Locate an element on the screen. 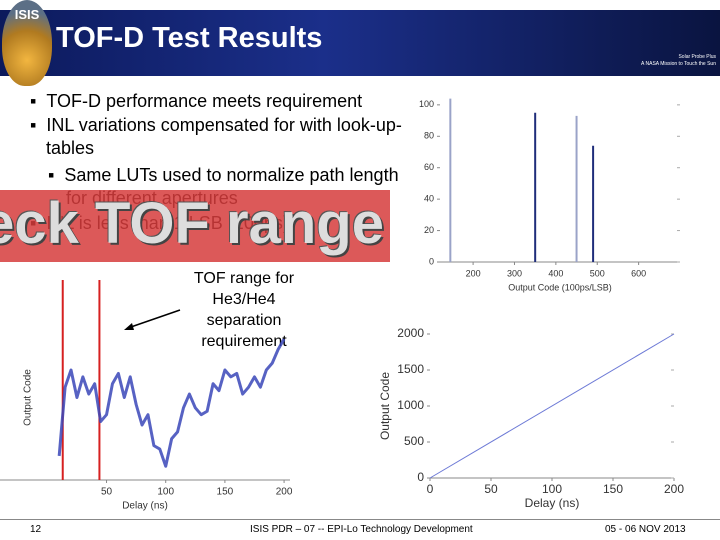 The height and width of the screenshot is (540, 720). bullet-text: TOF-D performance meets requirement is located at coordinates (204, 101).